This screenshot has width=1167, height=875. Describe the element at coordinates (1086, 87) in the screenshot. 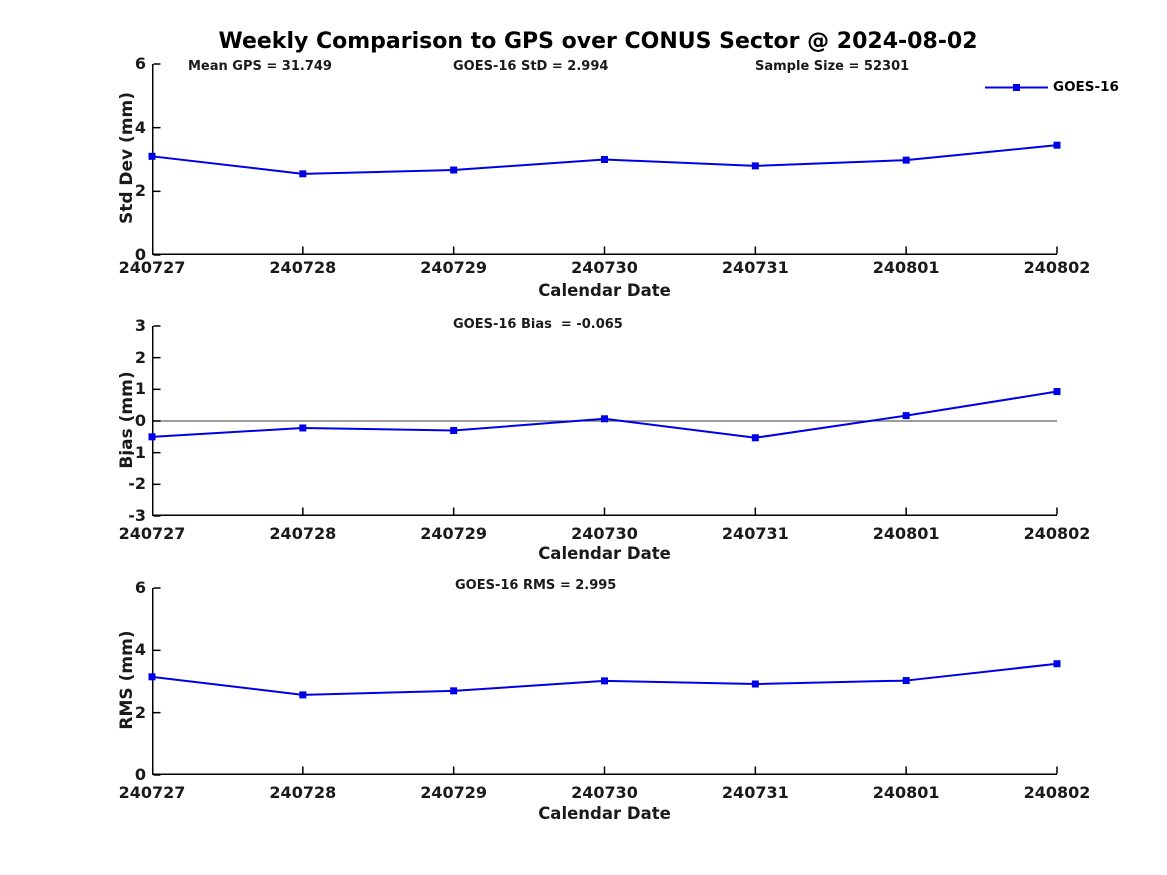

I see `legend-label: GOES-16` at that location.